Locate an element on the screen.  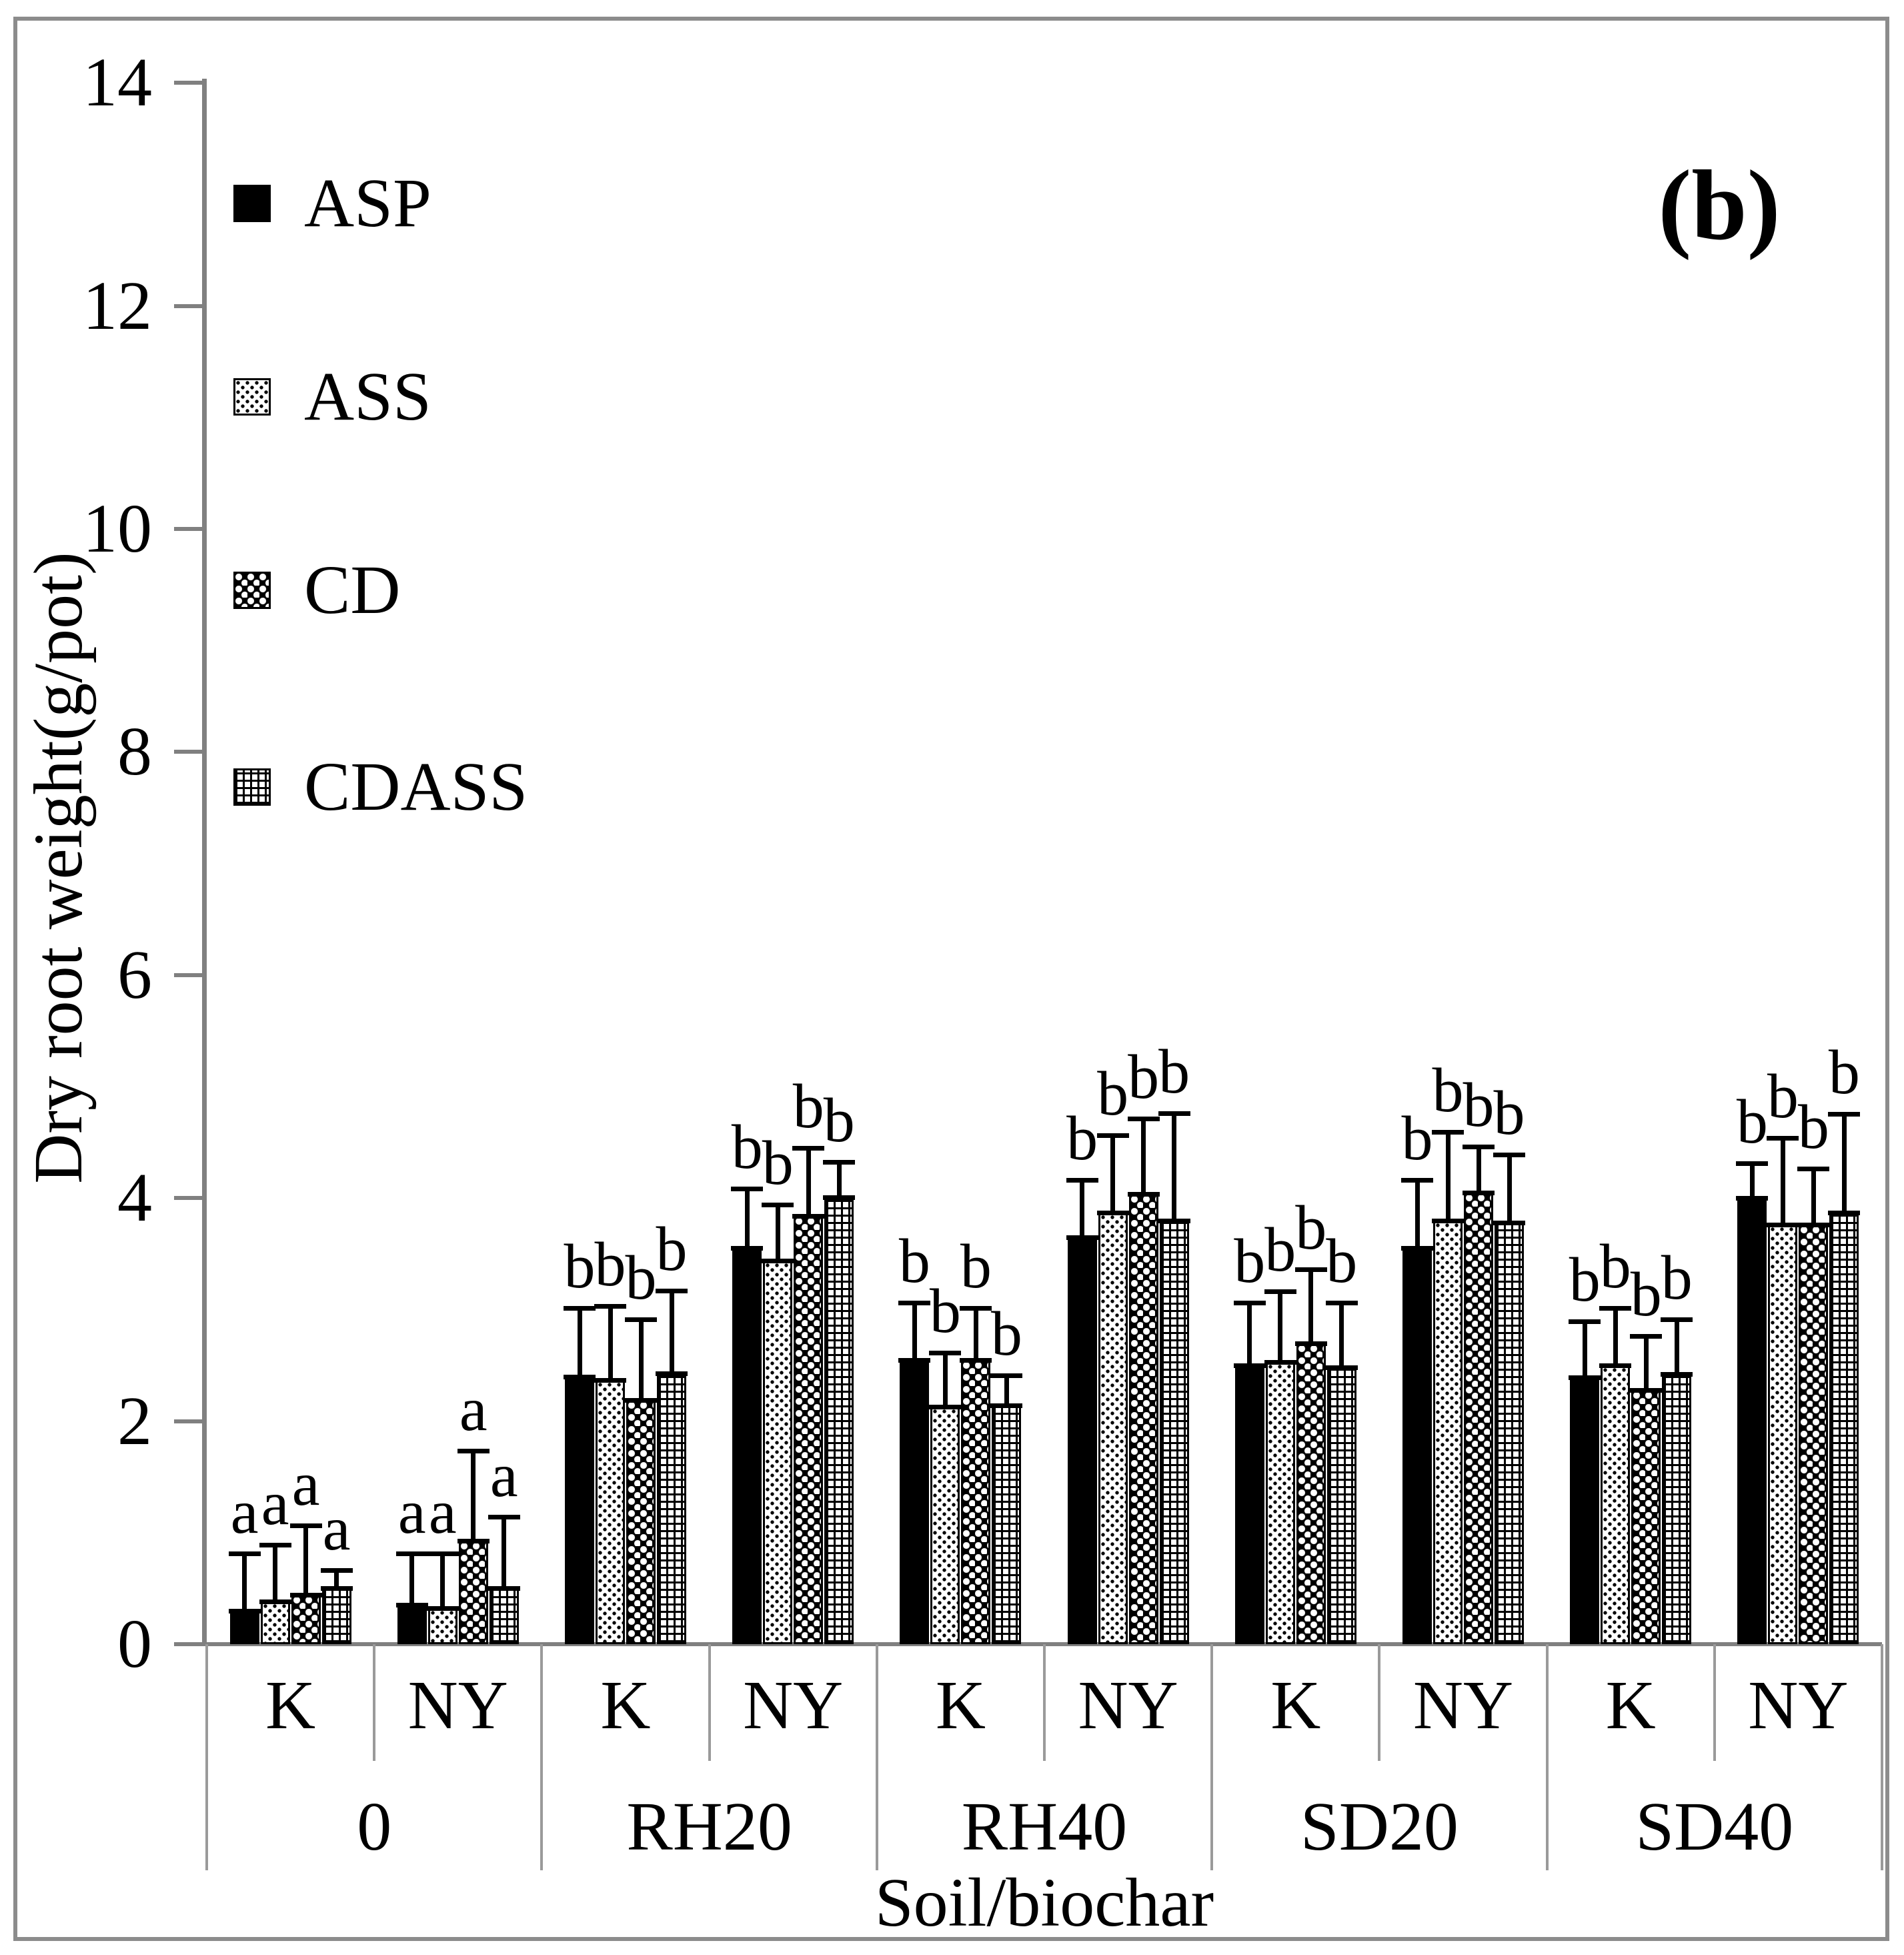
error-cap-top-RH20-NY-CD is located at coordinates (808, 1148).